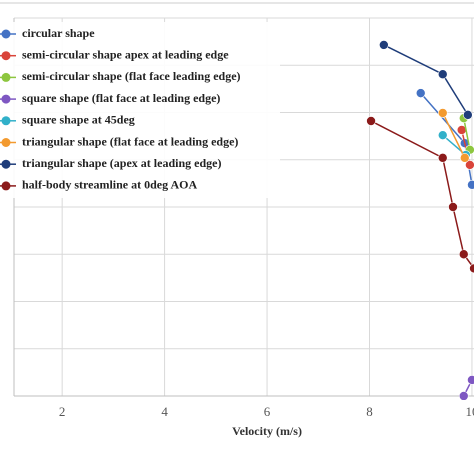 This screenshot has height=474, width=474. Describe the element at coordinates (369, 411) in the screenshot. I see `x-tick-label: 8` at that location.